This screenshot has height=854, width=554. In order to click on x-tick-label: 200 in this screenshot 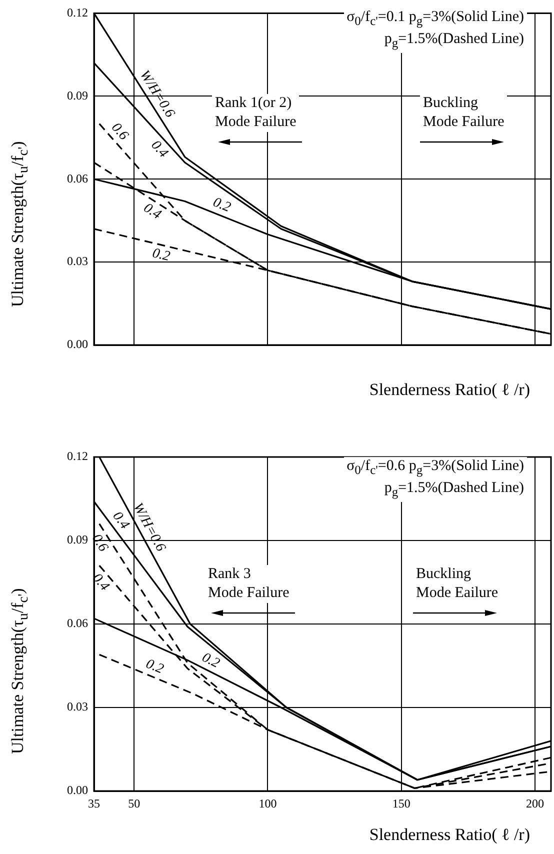, I will do `click(535, 803)`.